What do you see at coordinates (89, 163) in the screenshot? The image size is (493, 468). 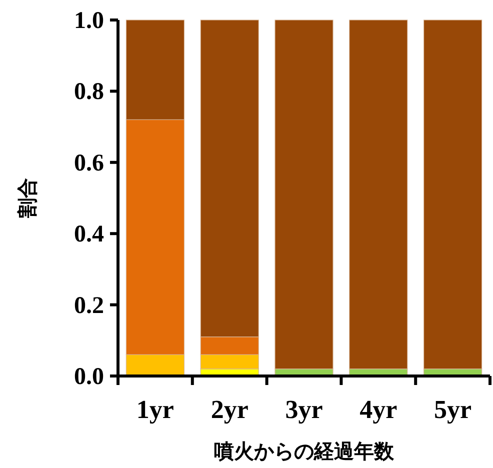 I see `y-tick-label: 0.6` at bounding box center [89, 163].